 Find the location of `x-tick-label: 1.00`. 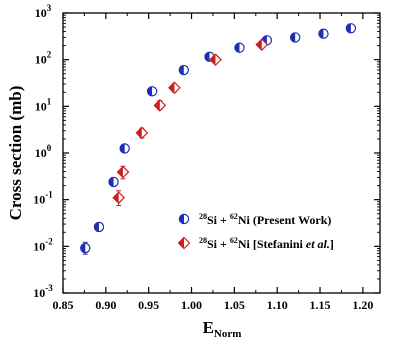

x-tick-label: 1.00 is located at coordinates (191, 305).